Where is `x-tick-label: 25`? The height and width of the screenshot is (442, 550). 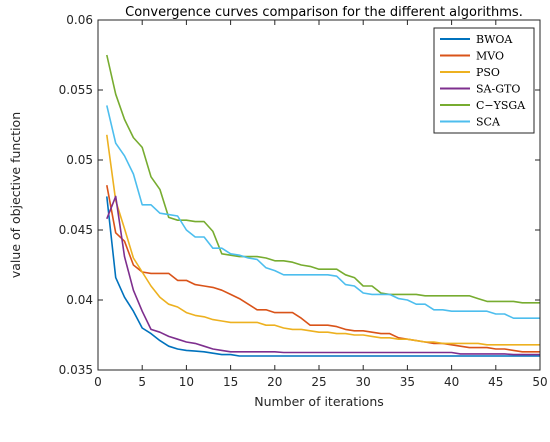
x-tick-label: 25 is located at coordinates (318, 382).